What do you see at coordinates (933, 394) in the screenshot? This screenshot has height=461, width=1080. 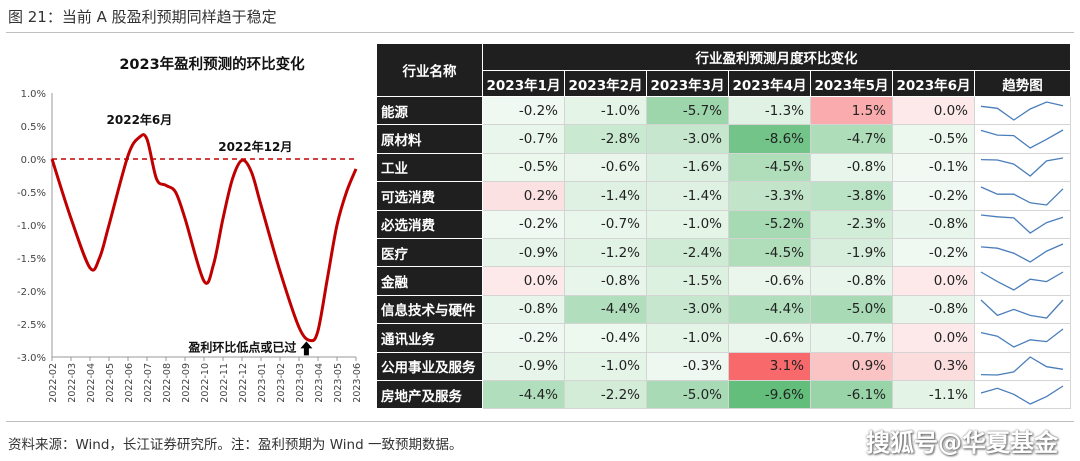 I see `value-cell: -1.1%` at bounding box center [933, 394].